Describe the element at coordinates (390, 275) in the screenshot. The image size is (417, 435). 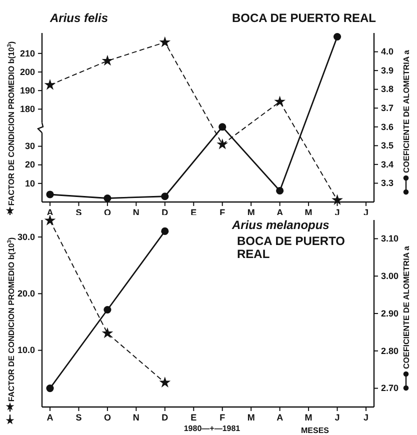
I see `y2-tick-label: 3.00` at that location.